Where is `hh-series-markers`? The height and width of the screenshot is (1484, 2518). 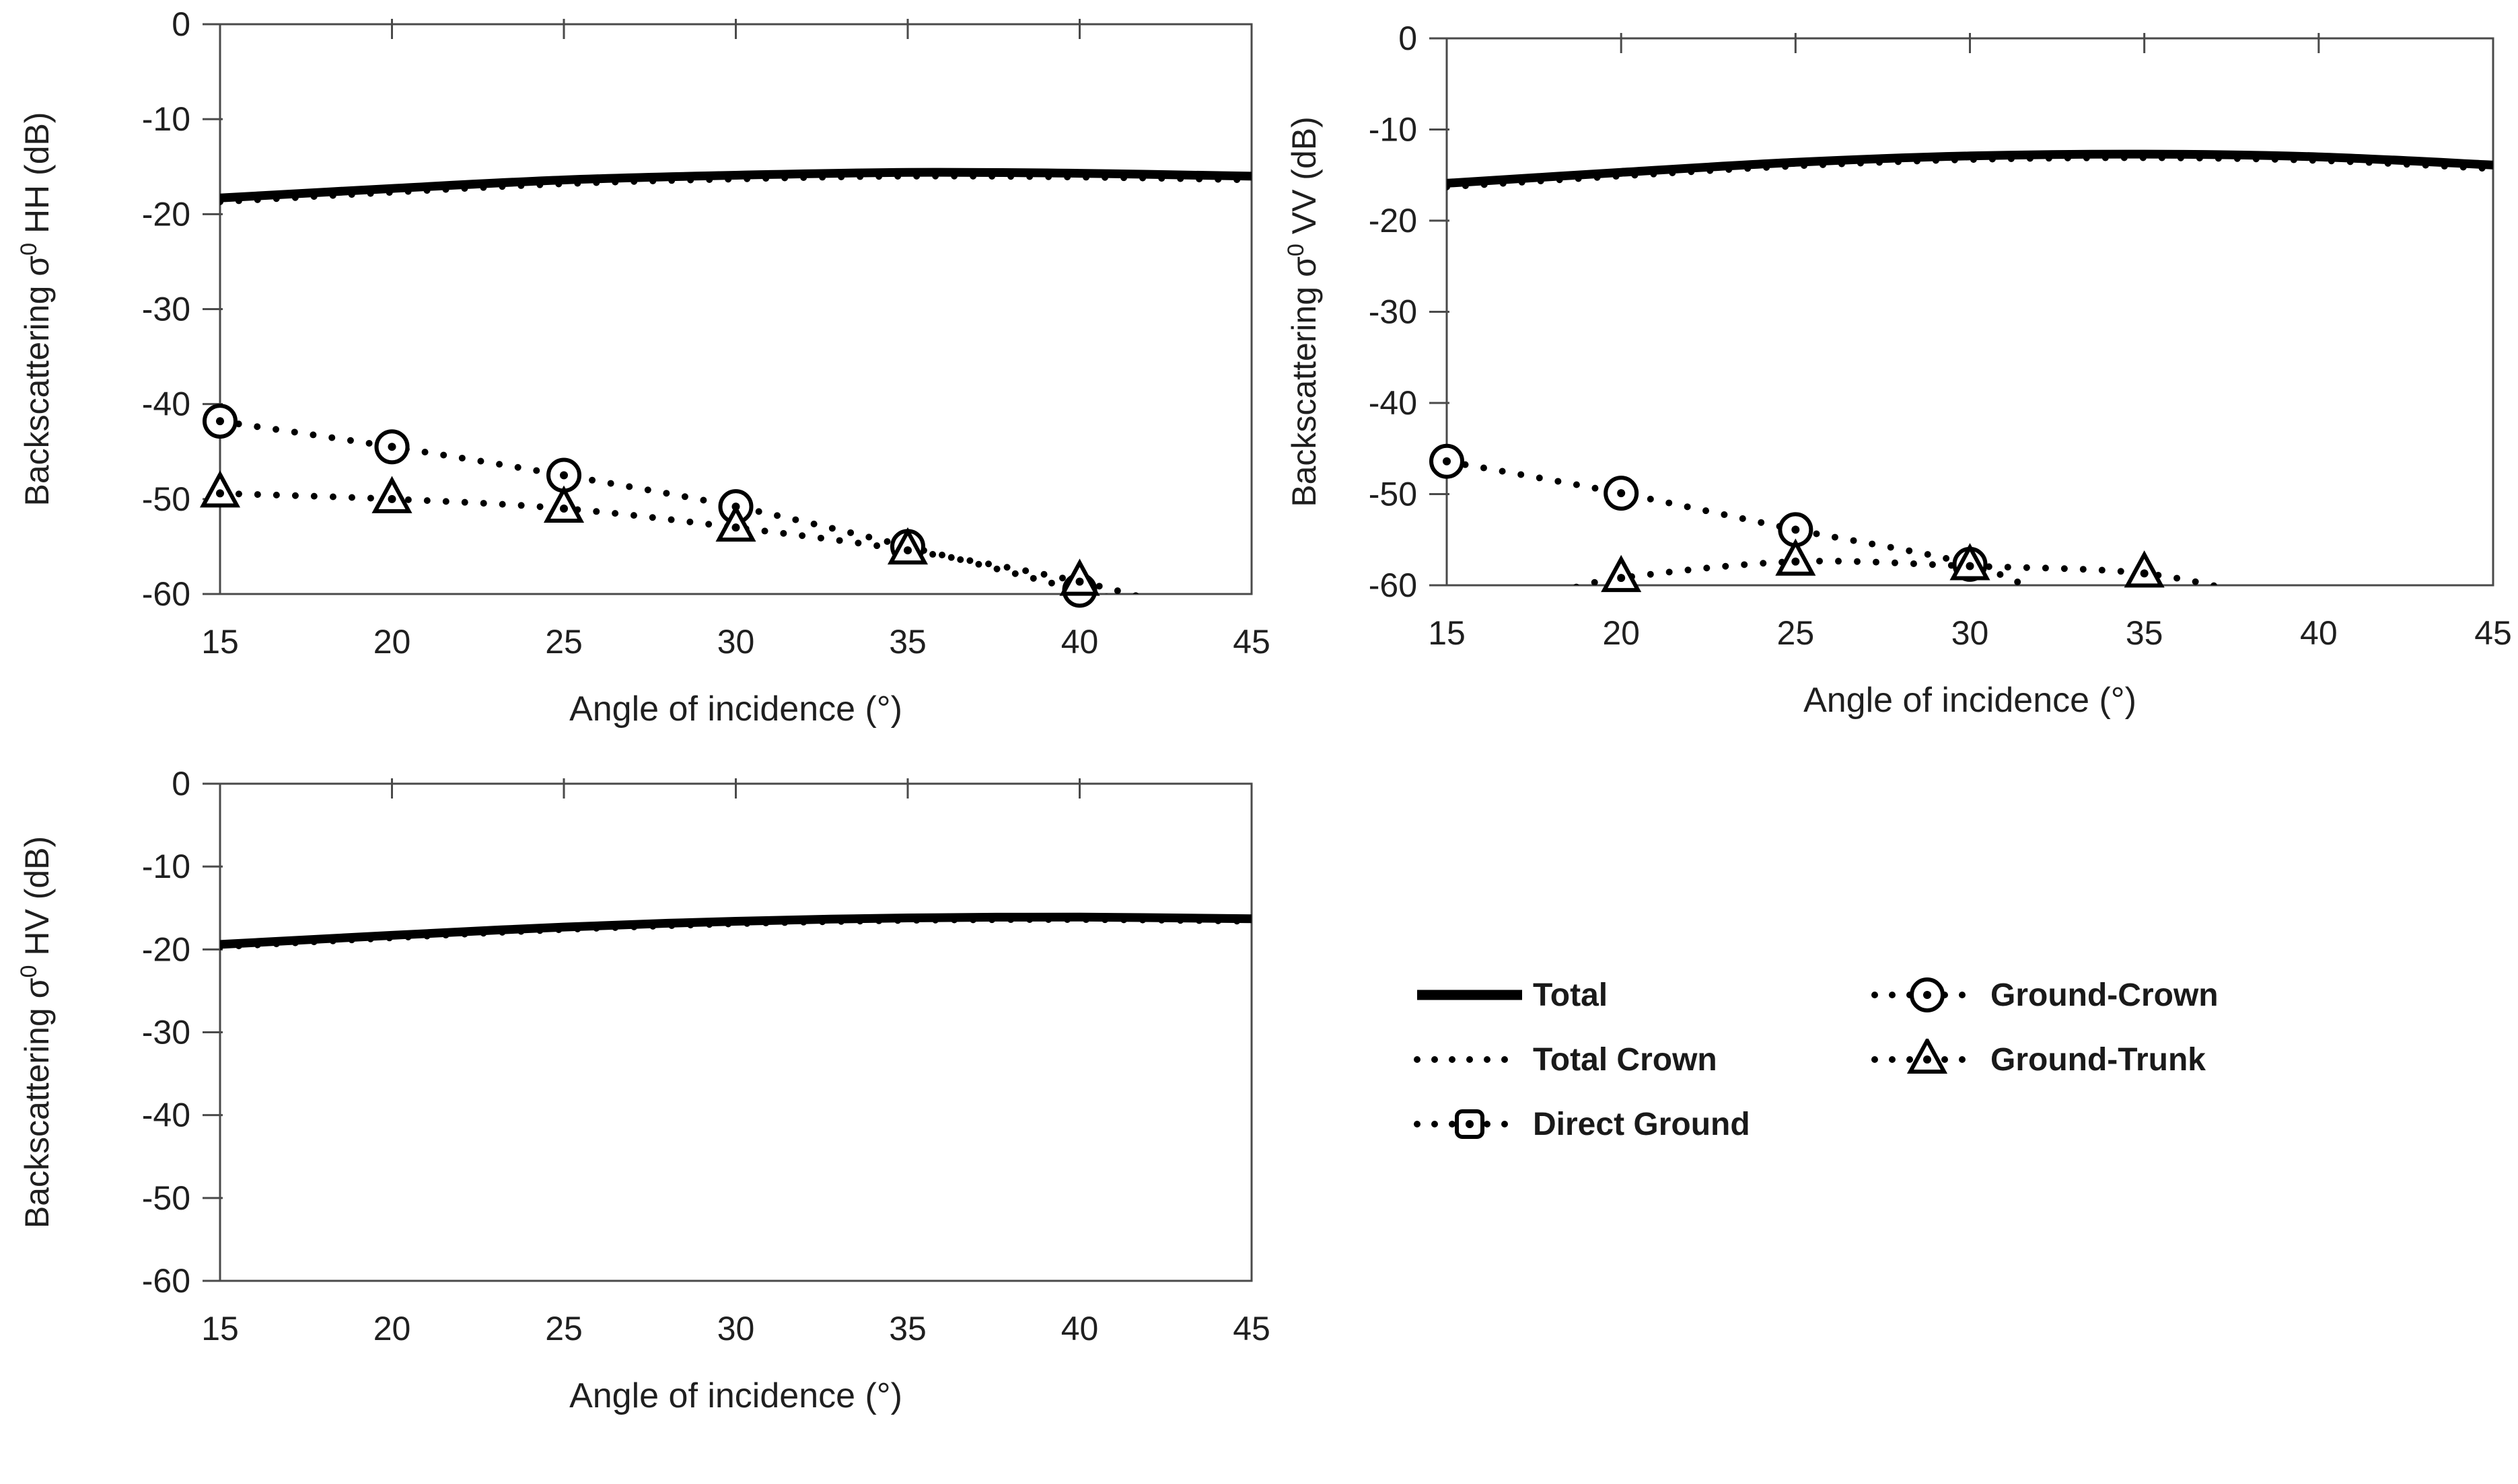
hh-series-markers is located at coordinates (650, 506).